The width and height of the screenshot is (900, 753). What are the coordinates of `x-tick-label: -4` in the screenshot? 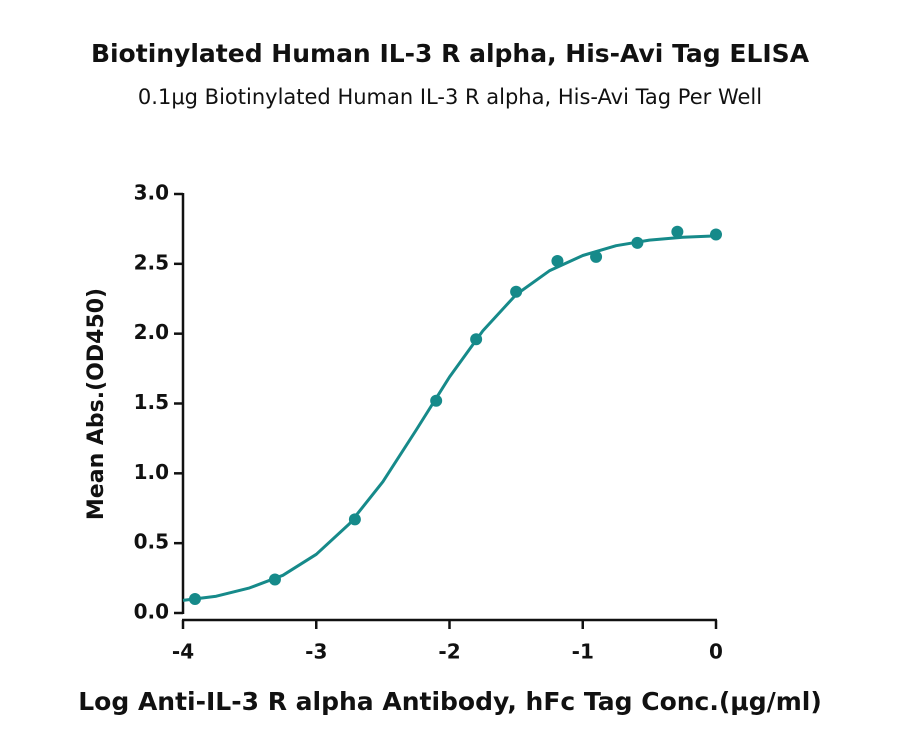 It's located at (183, 652).